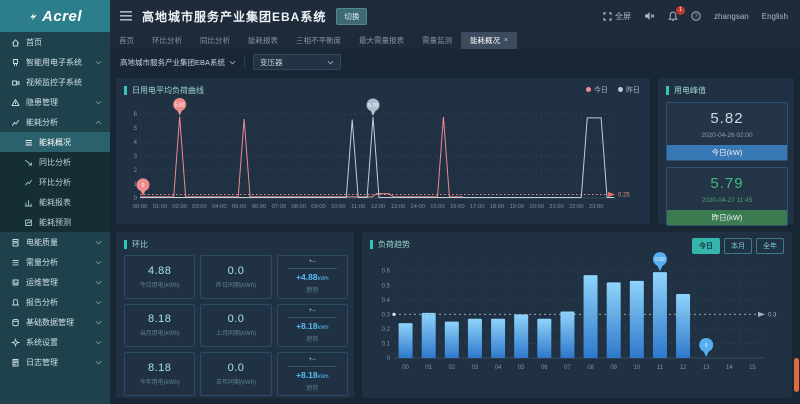 Image resolution: width=800 pixels, height=404 pixels. What do you see at coordinates (159, 334) in the screenshot?
I see `ratio-label: 当月用电(kWh)` at bounding box center [159, 334].